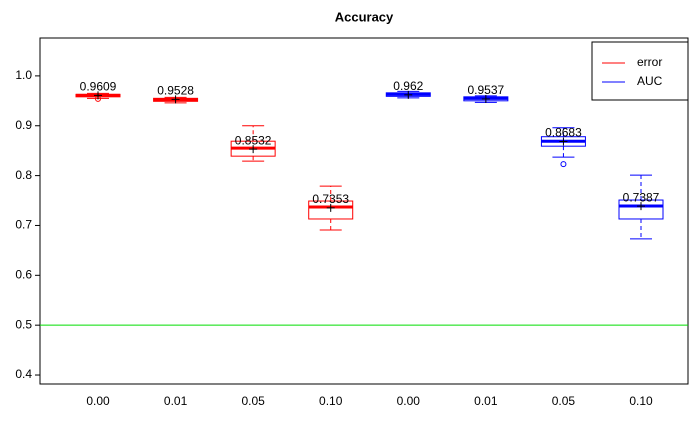 This screenshot has width=696, height=424. I want to click on legend-label: error, so click(649, 62).